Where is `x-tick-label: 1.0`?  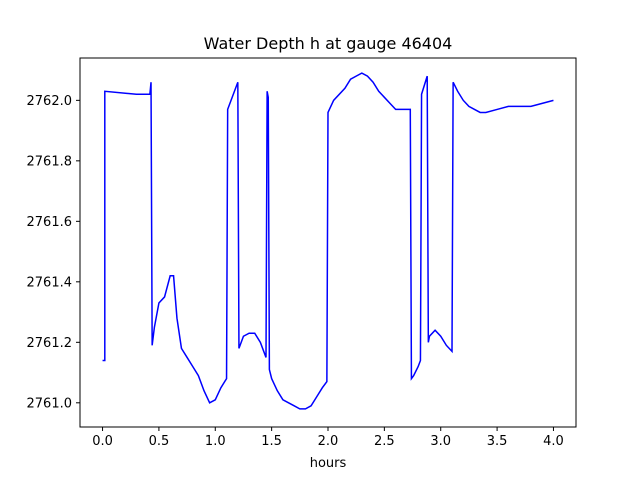 x-tick-label: 1.0 is located at coordinates (215, 441).